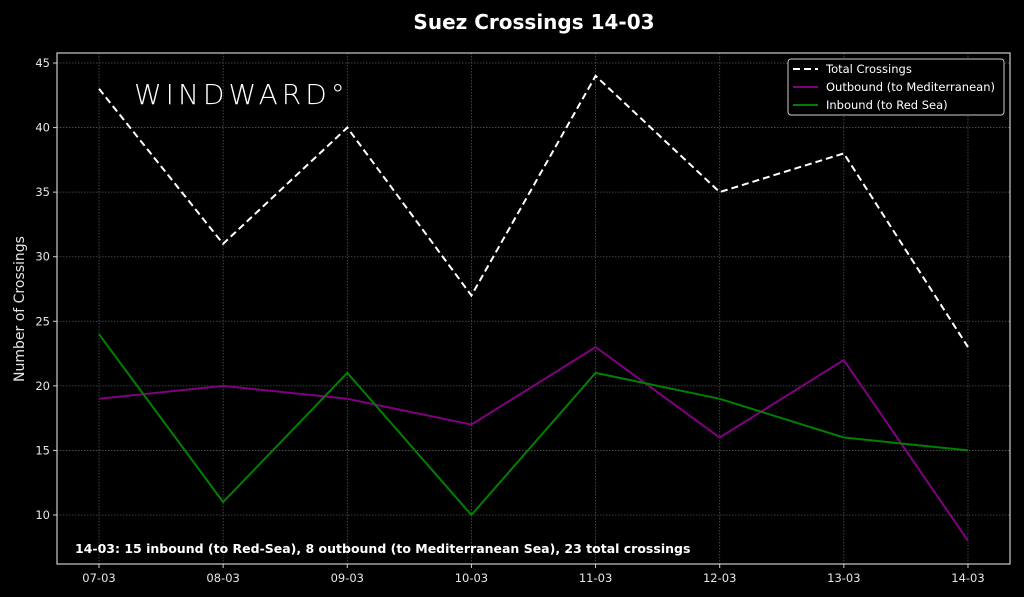 This screenshot has width=1024, height=597. Describe the element at coordinates (967, 578) in the screenshot. I see `x-tick-label: 14-03` at that location.